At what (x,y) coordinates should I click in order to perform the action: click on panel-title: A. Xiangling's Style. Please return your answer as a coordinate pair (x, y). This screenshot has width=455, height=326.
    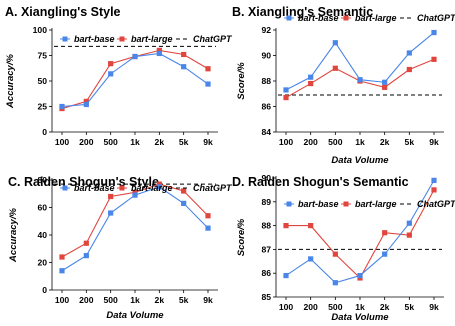
    Looking at the image, I should click on (63, 12).